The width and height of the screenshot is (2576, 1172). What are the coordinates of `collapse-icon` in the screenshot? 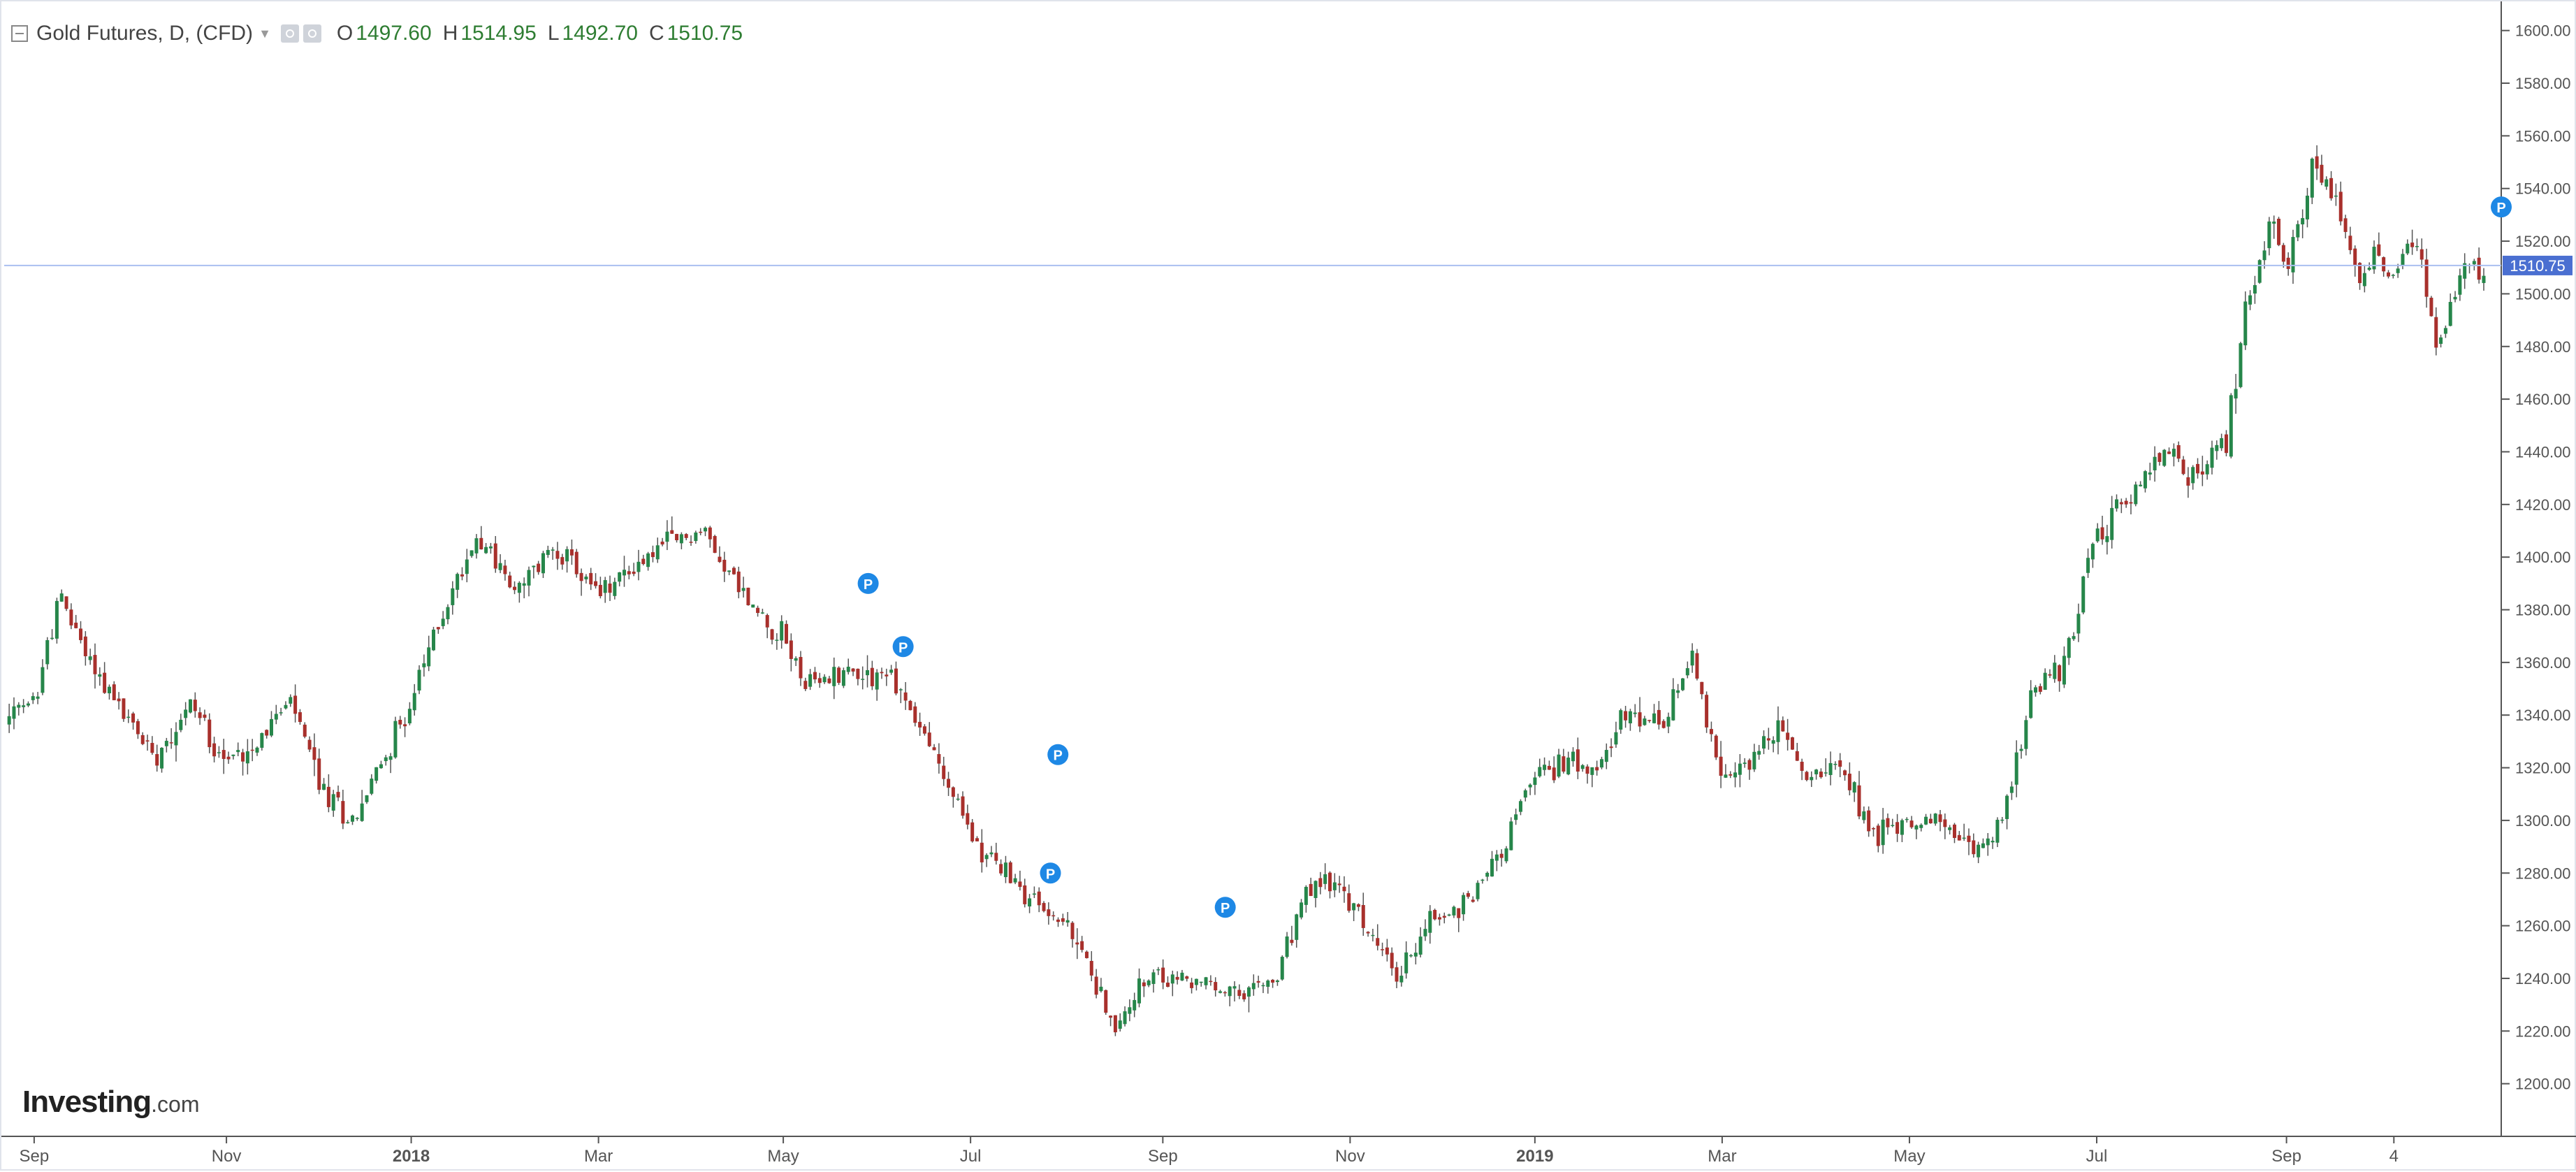 It's located at (19, 33).